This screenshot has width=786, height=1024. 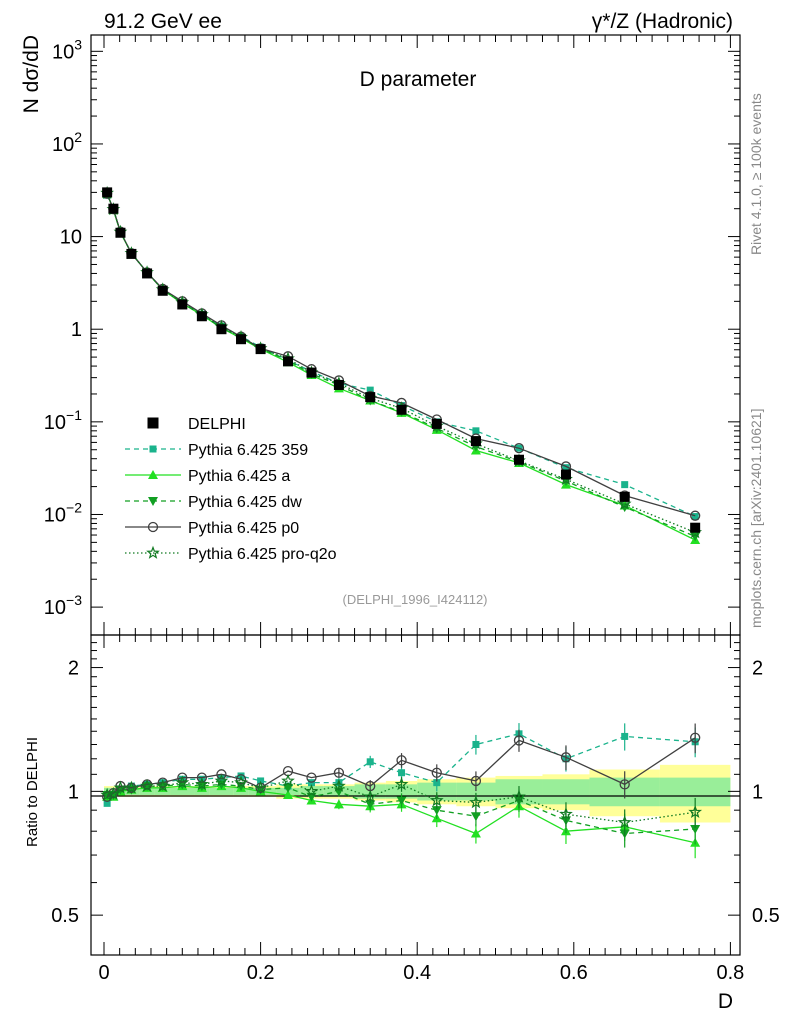 I want to click on legend-item-pythia-6-425-359: Pythia 6.425 359, so click(x=216, y=450).